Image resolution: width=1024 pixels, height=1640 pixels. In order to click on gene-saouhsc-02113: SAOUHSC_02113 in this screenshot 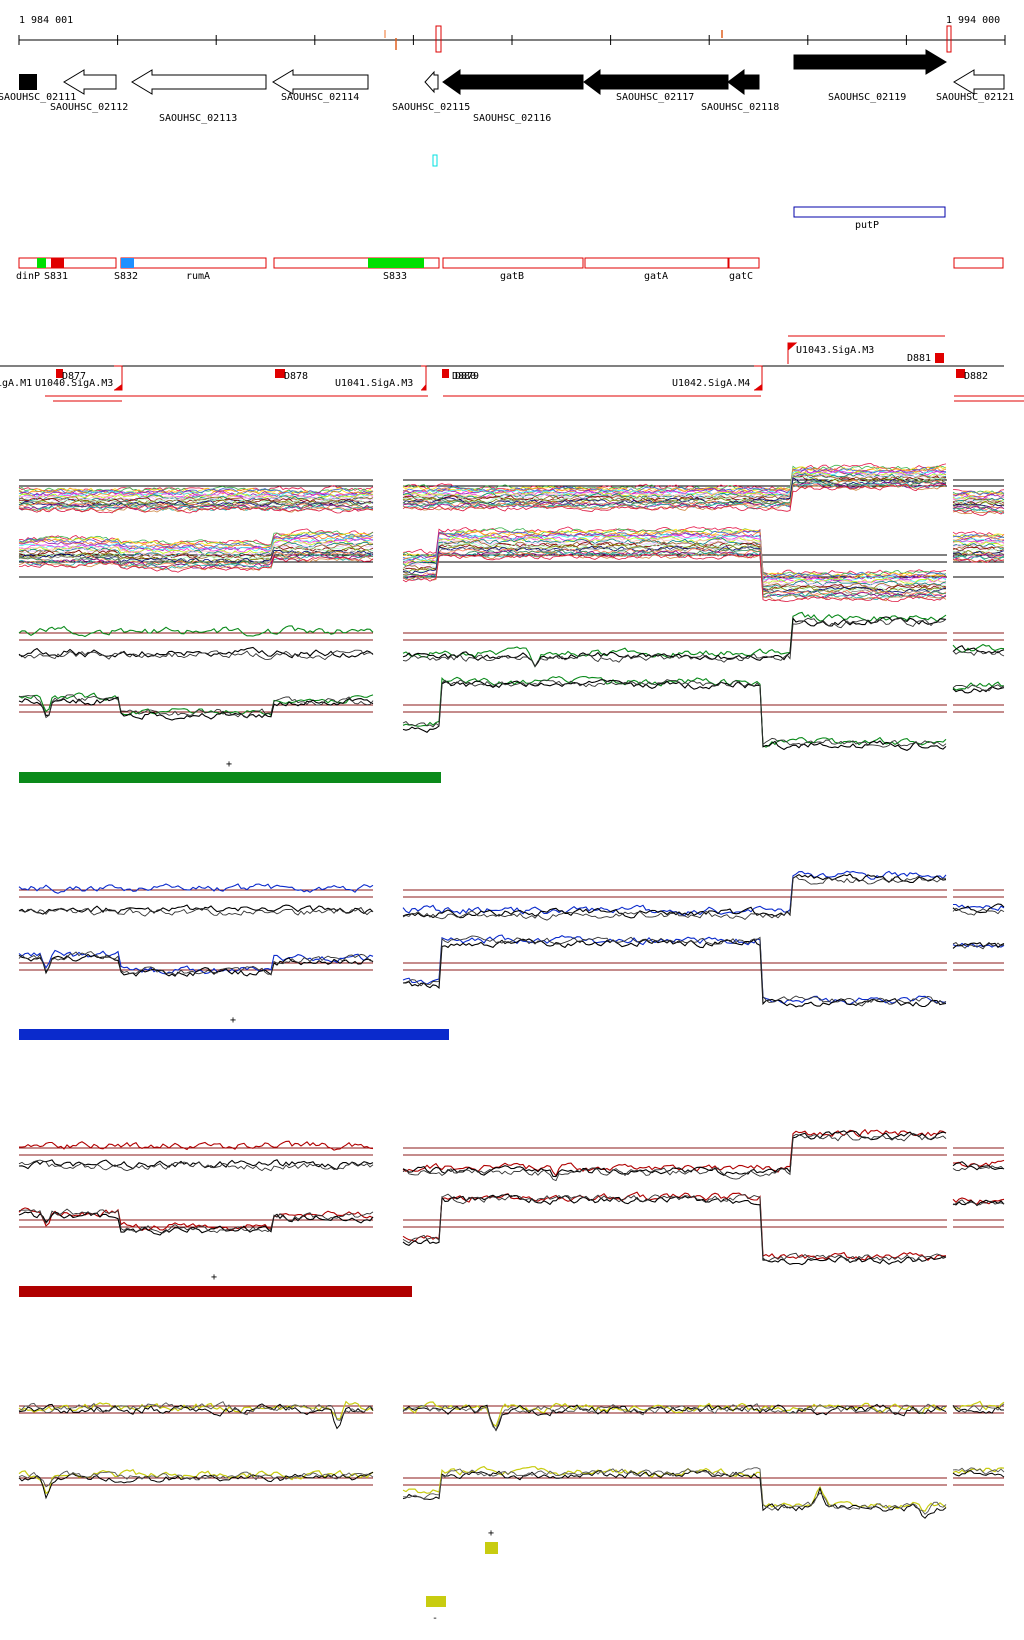, I will do `click(199, 96)`.